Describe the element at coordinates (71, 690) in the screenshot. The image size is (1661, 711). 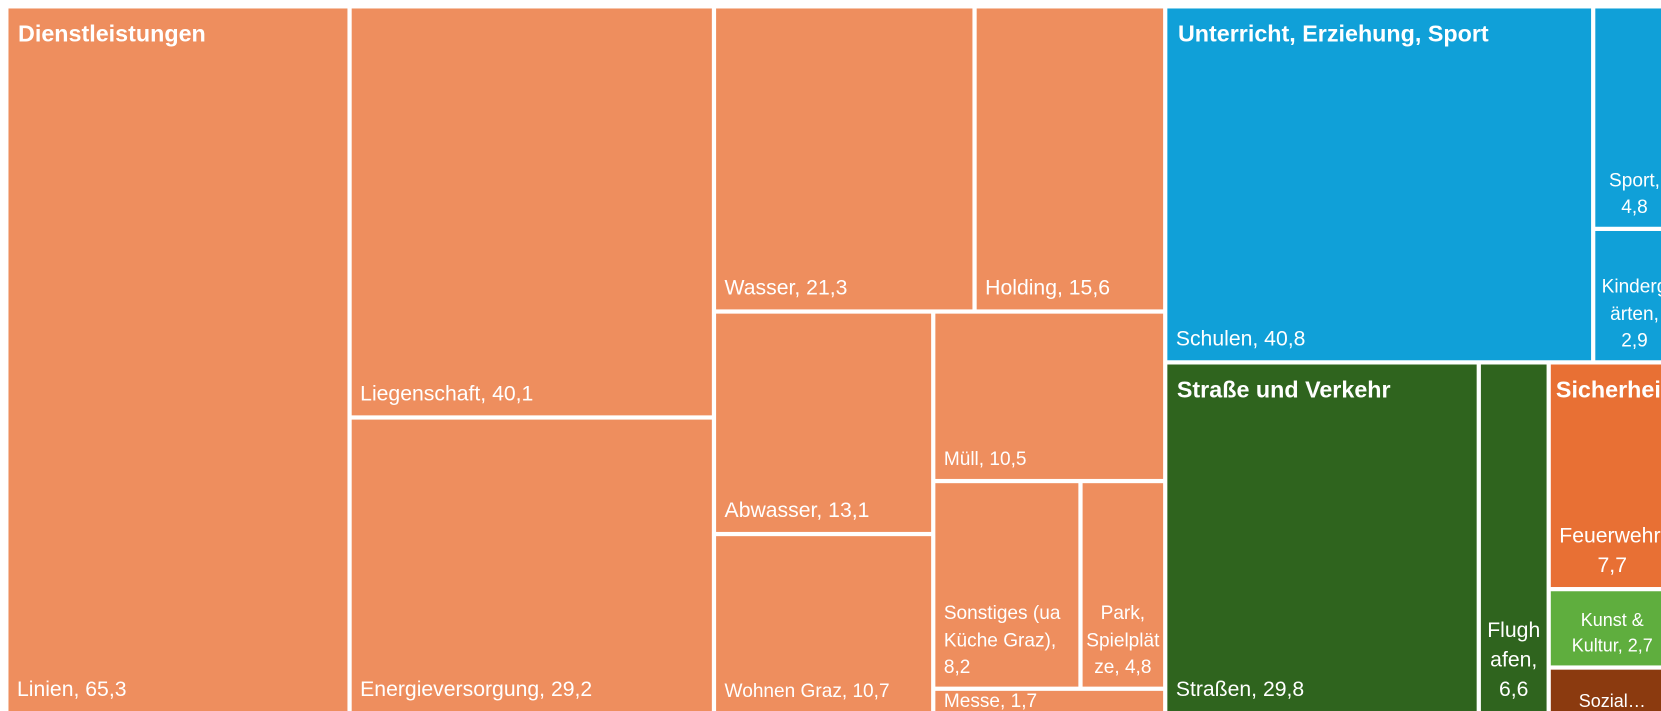
I see `cell-label: Linien, 65,3` at that location.